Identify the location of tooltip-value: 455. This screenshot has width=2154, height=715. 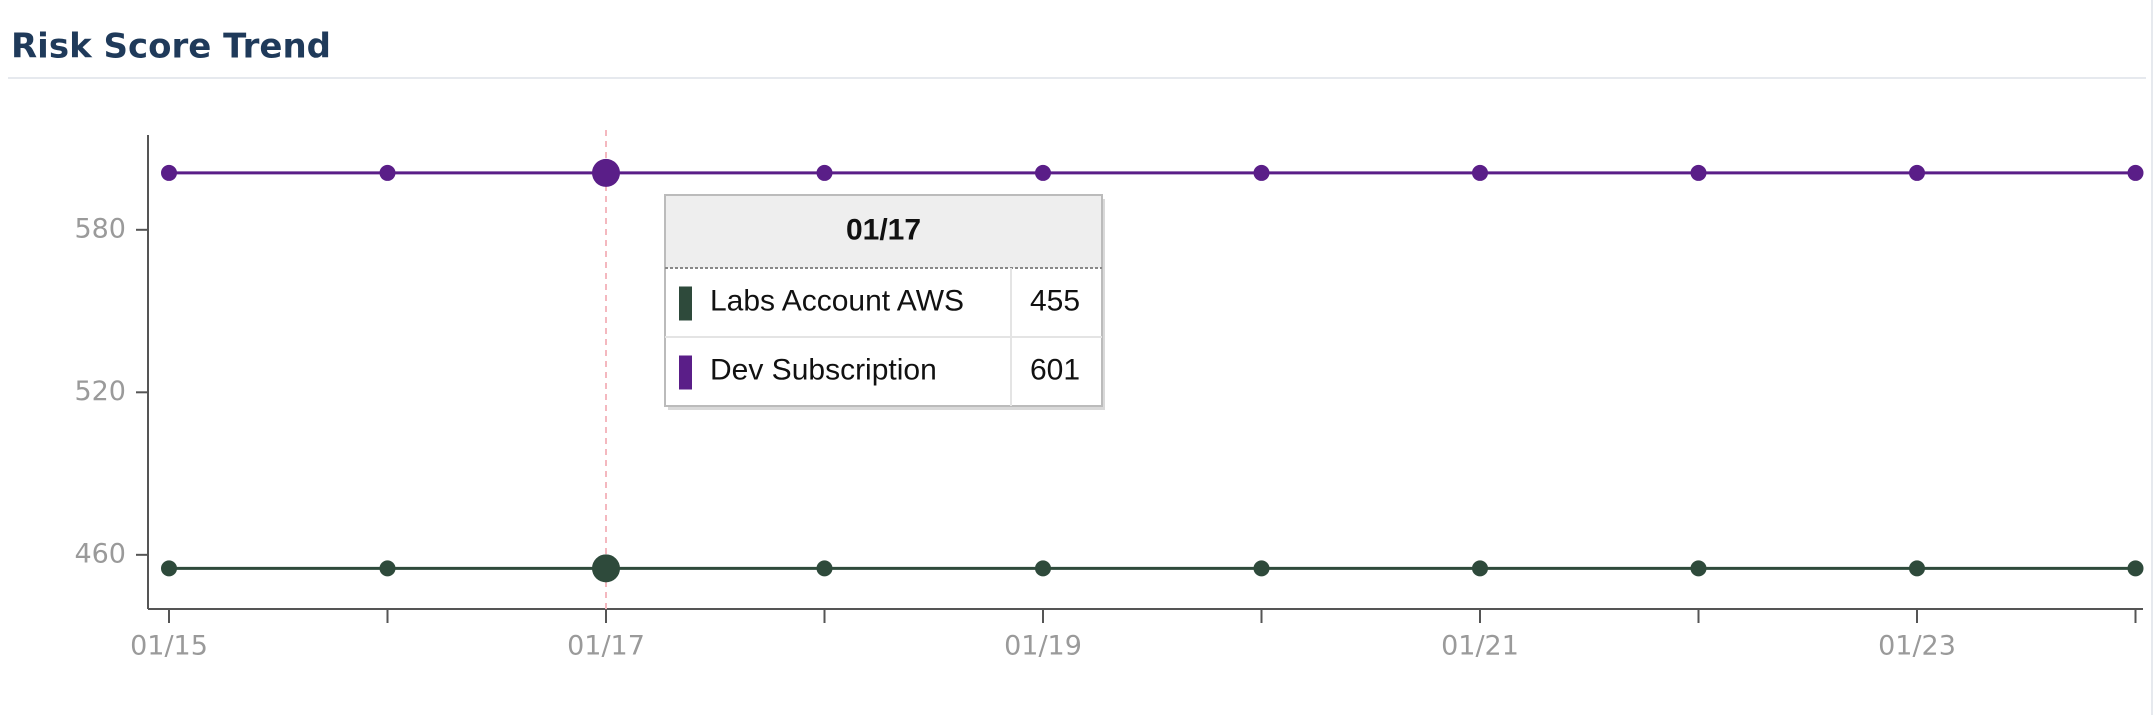
(1055, 300).